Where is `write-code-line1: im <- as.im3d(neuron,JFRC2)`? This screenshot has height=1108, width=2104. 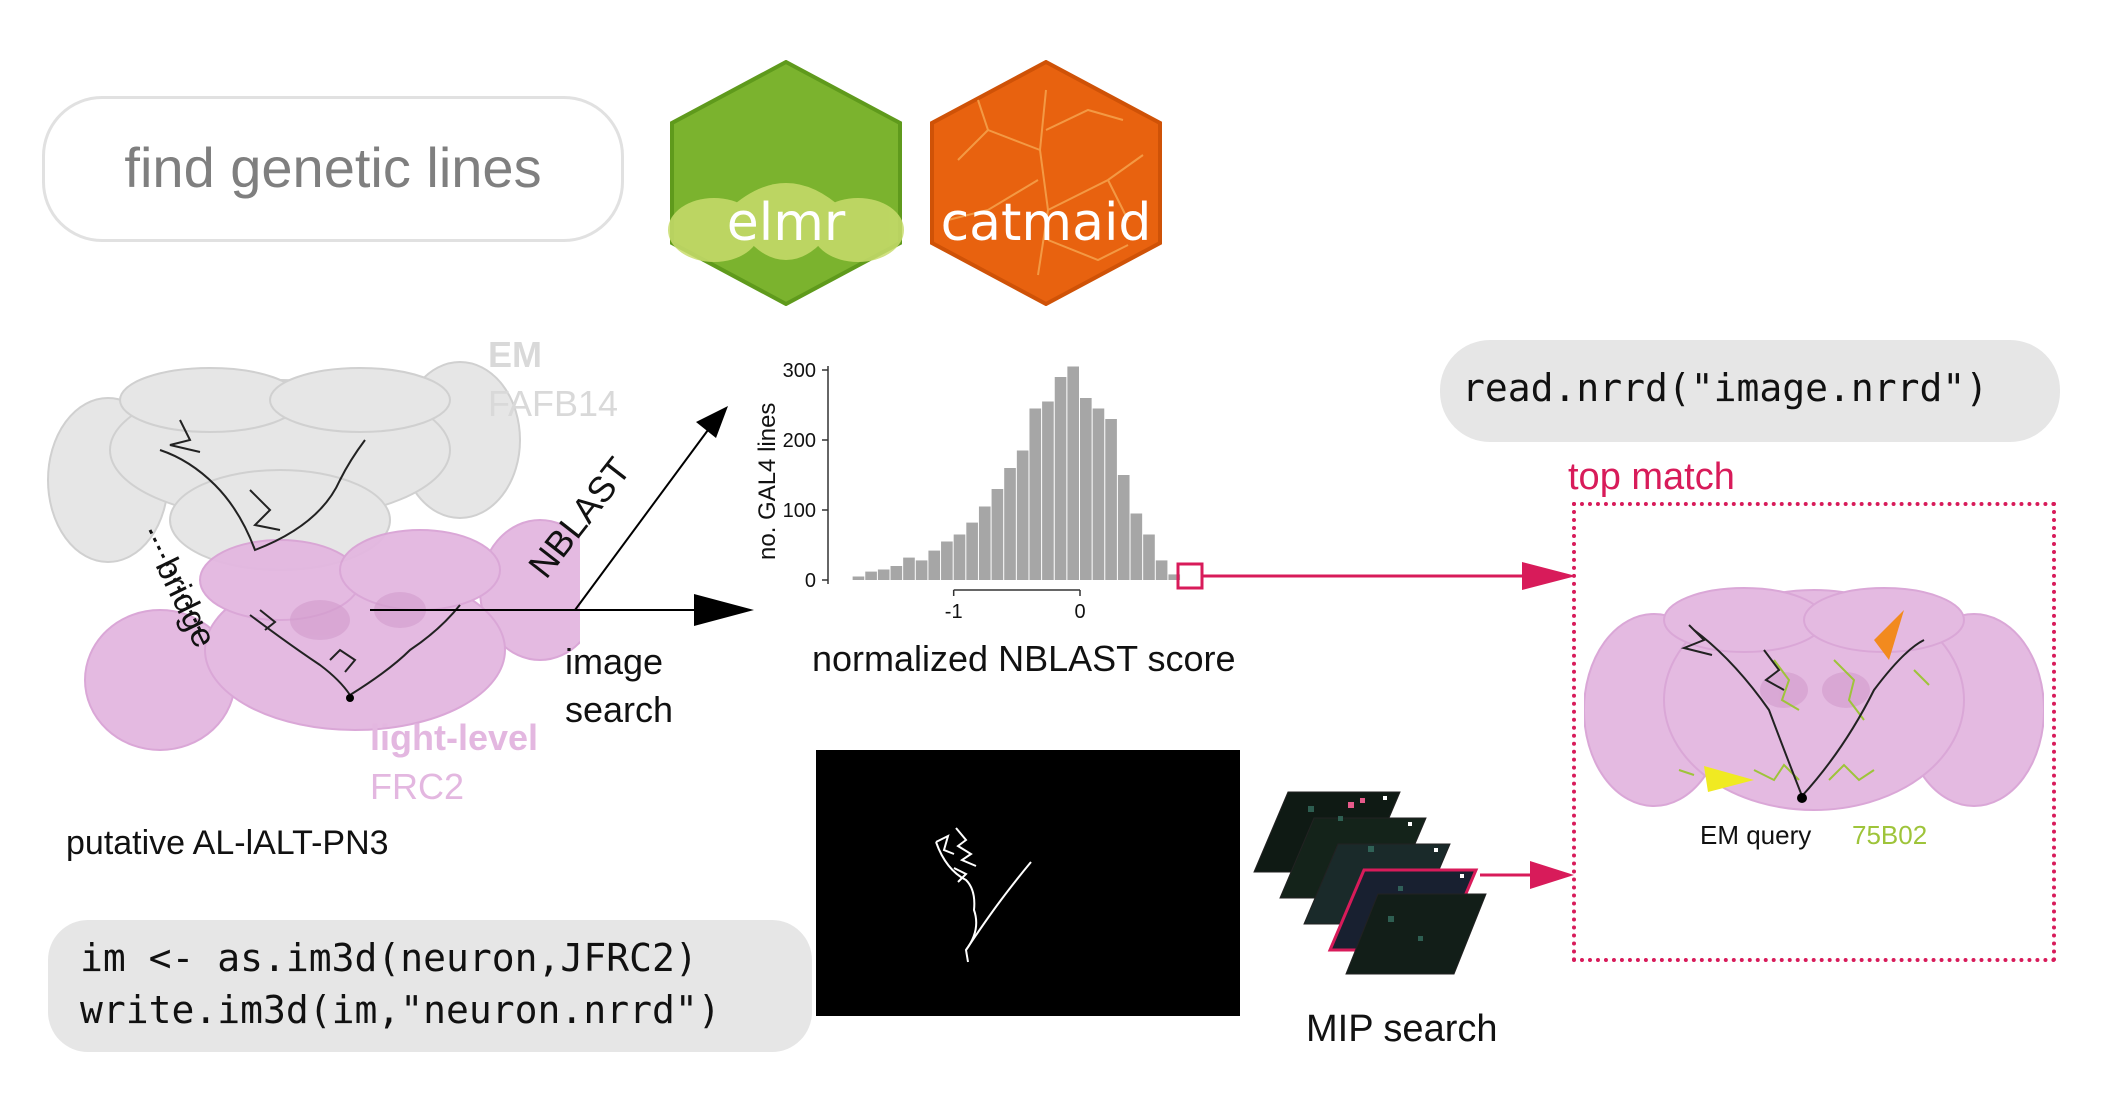
write-code-line1: im <- as.im3d(neuron,JFRC2) is located at coordinates (389, 958).